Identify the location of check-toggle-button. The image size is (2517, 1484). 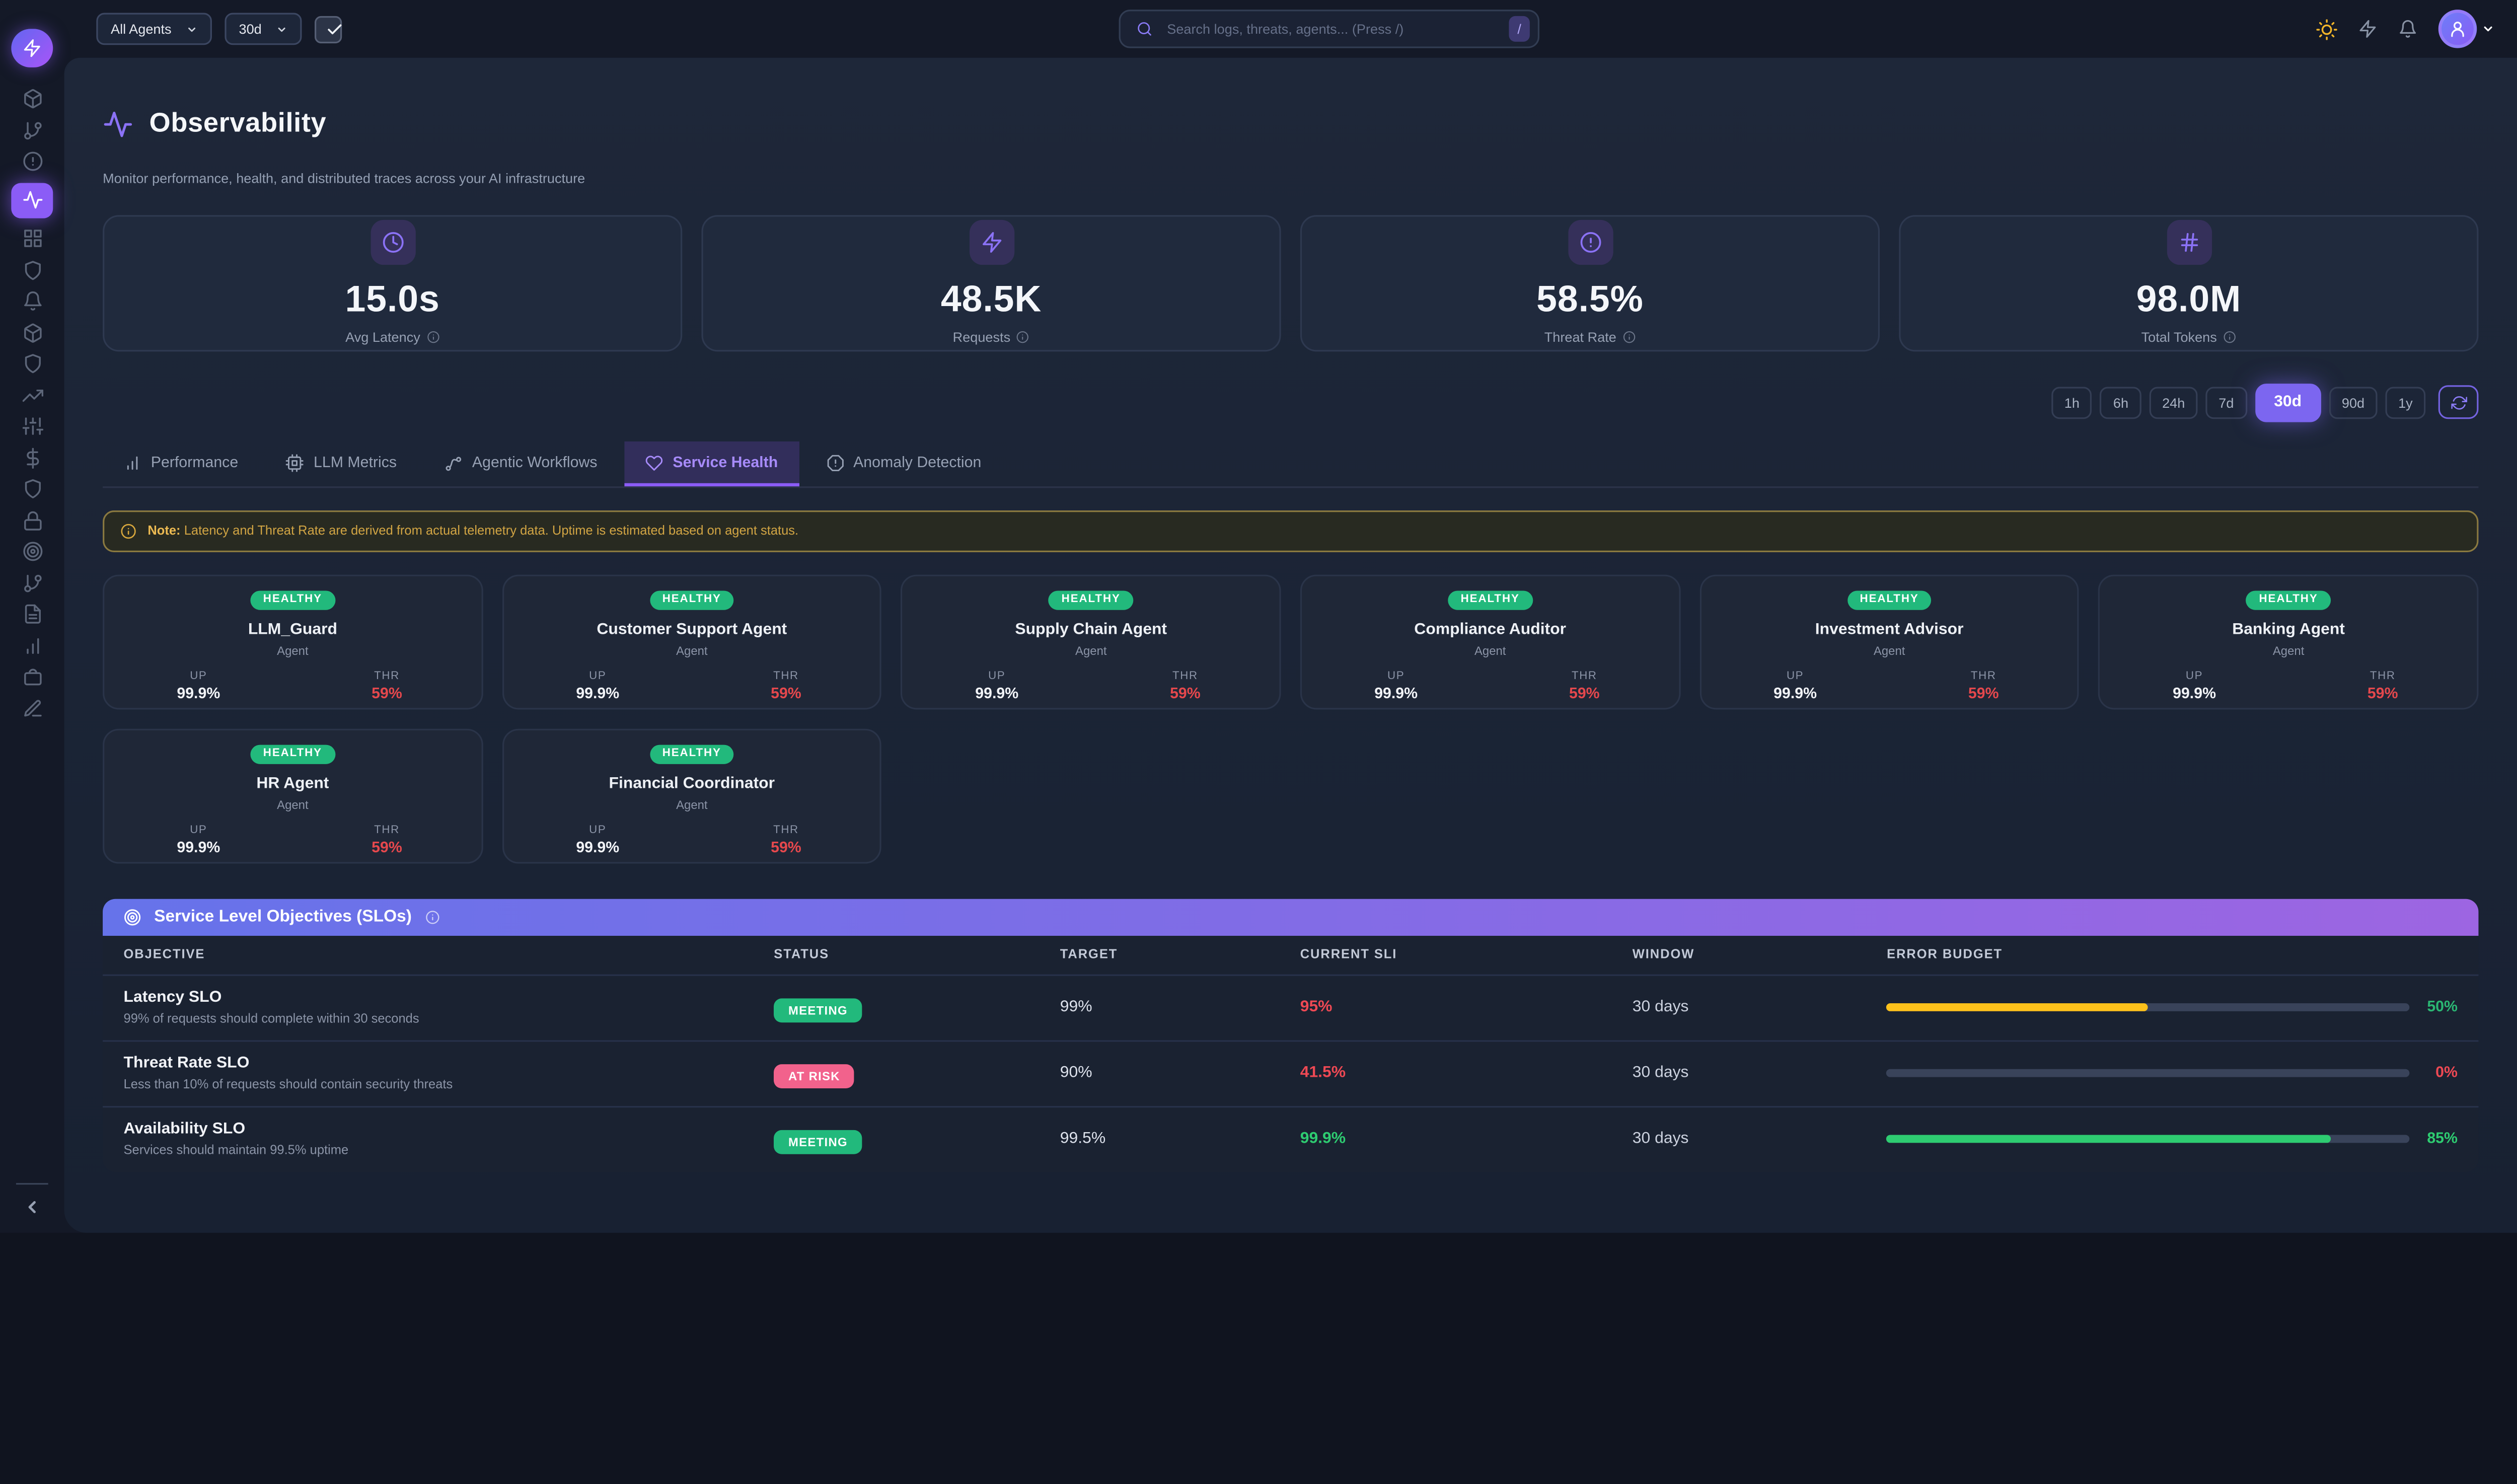
(329, 29).